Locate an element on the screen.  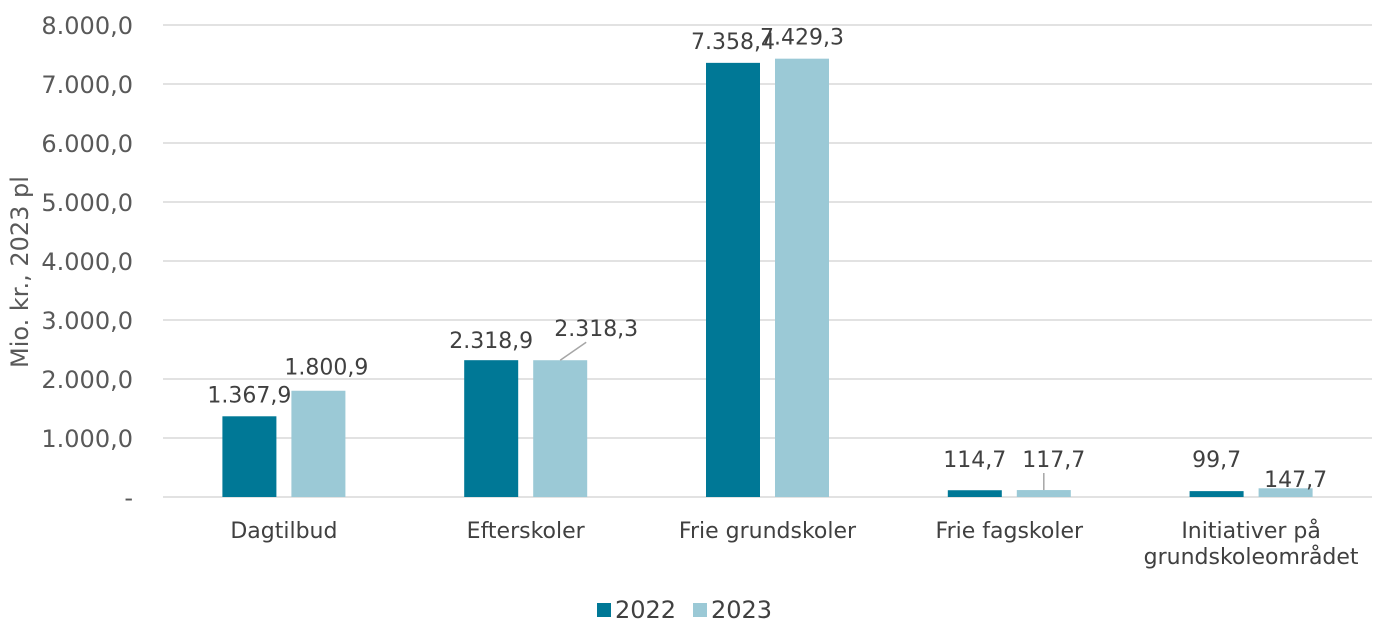
leader-line is located at coordinates (573, 351).